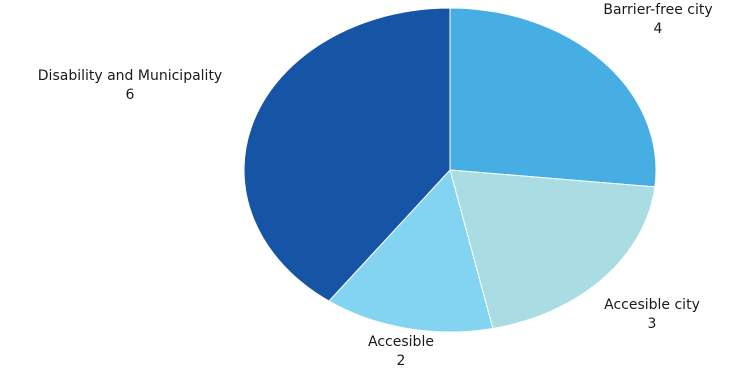 Image resolution: width=731 pixels, height=373 pixels. I want to click on slice-value-1: 4, so click(658, 29).